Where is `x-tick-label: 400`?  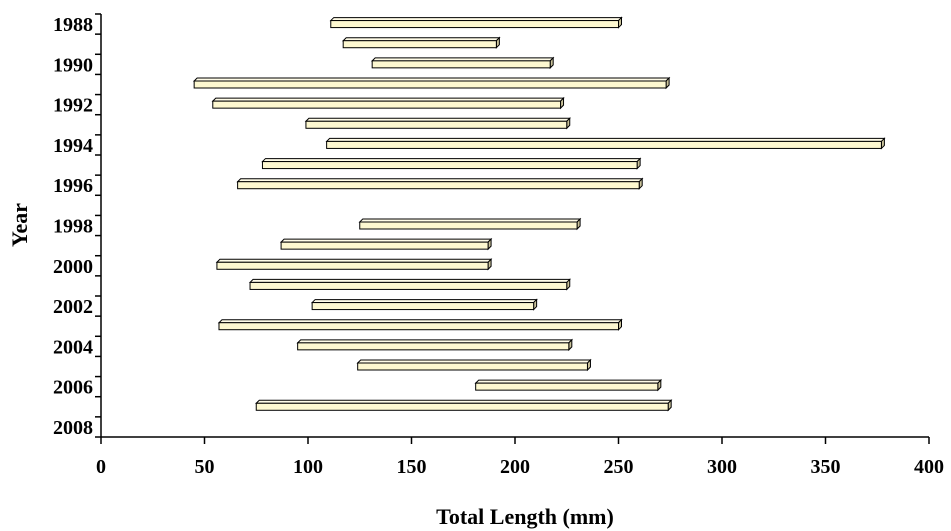 x-tick-label: 400 is located at coordinates (929, 467).